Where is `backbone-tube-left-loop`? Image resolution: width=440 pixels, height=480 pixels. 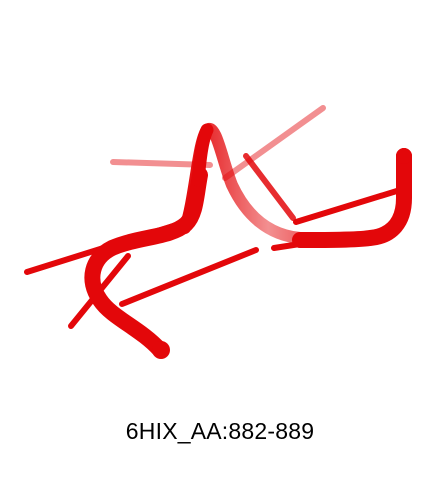 backbone-tube-left-loop is located at coordinates (146, 262).